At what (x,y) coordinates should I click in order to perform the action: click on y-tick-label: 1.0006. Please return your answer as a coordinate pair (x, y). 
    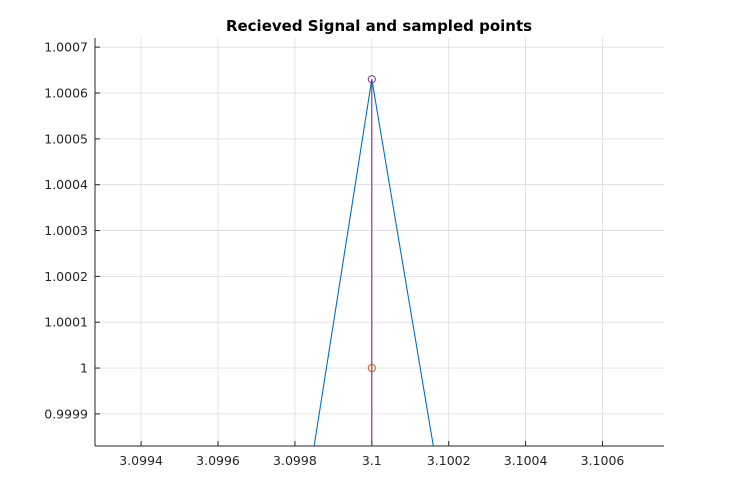
    Looking at the image, I should click on (66, 93).